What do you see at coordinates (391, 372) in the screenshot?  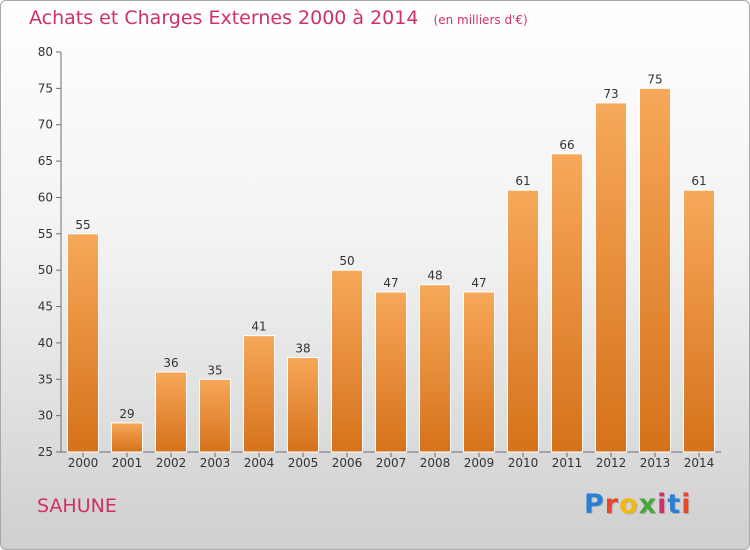 I see `bar-2007` at bounding box center [391, 372].